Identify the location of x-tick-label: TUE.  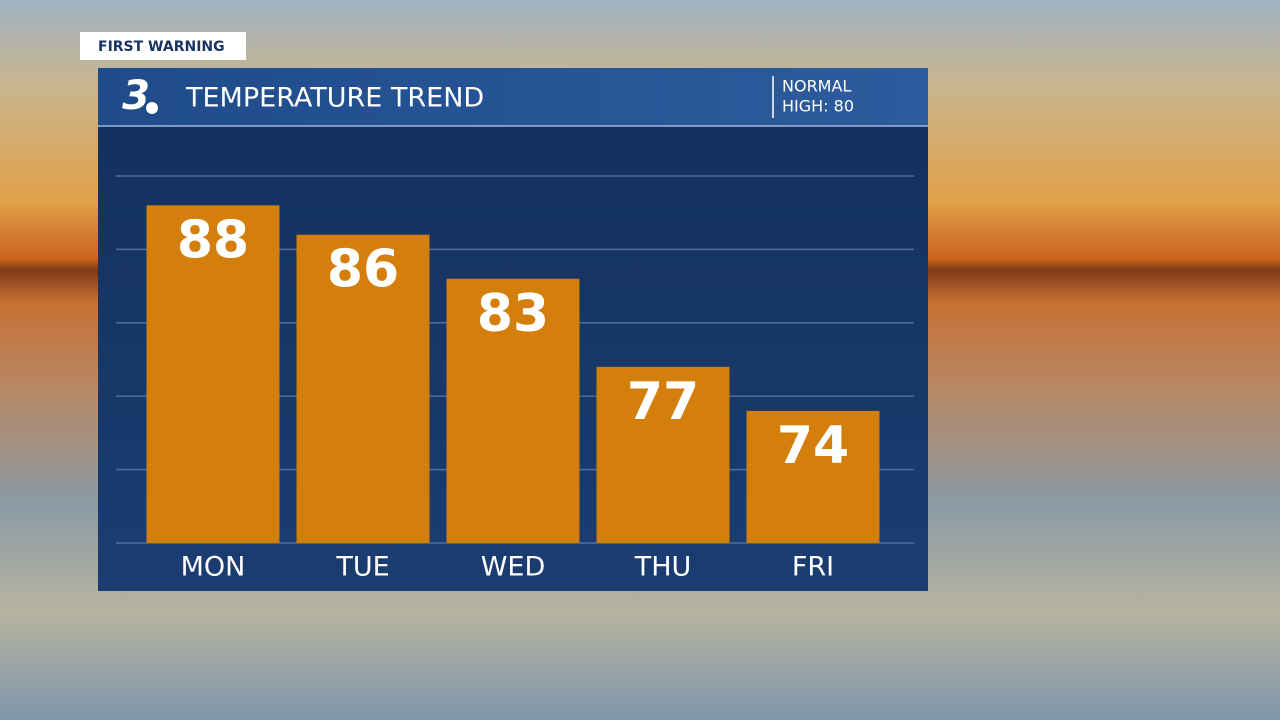
(362, 567).